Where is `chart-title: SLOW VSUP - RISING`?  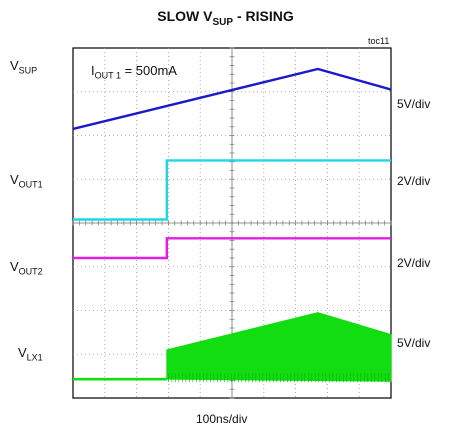 chart-title: SLOW VSUP - RISING is located at coordinates (225, 18).